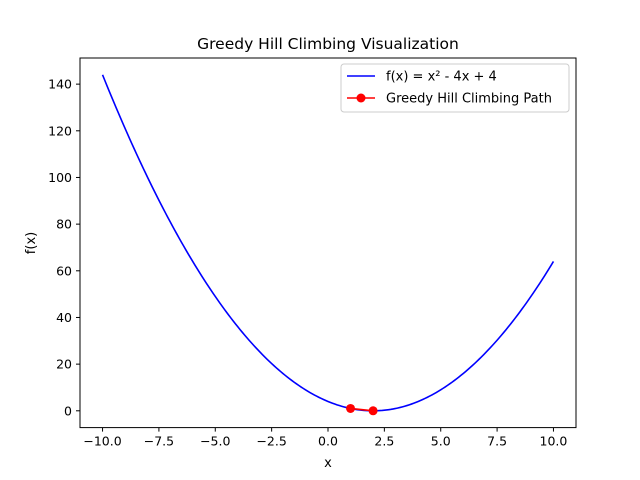  What do you see at coordinates (64, 317) in the screenshot?
I see `y-tick-label: 40` at bounding box center [64, 317].